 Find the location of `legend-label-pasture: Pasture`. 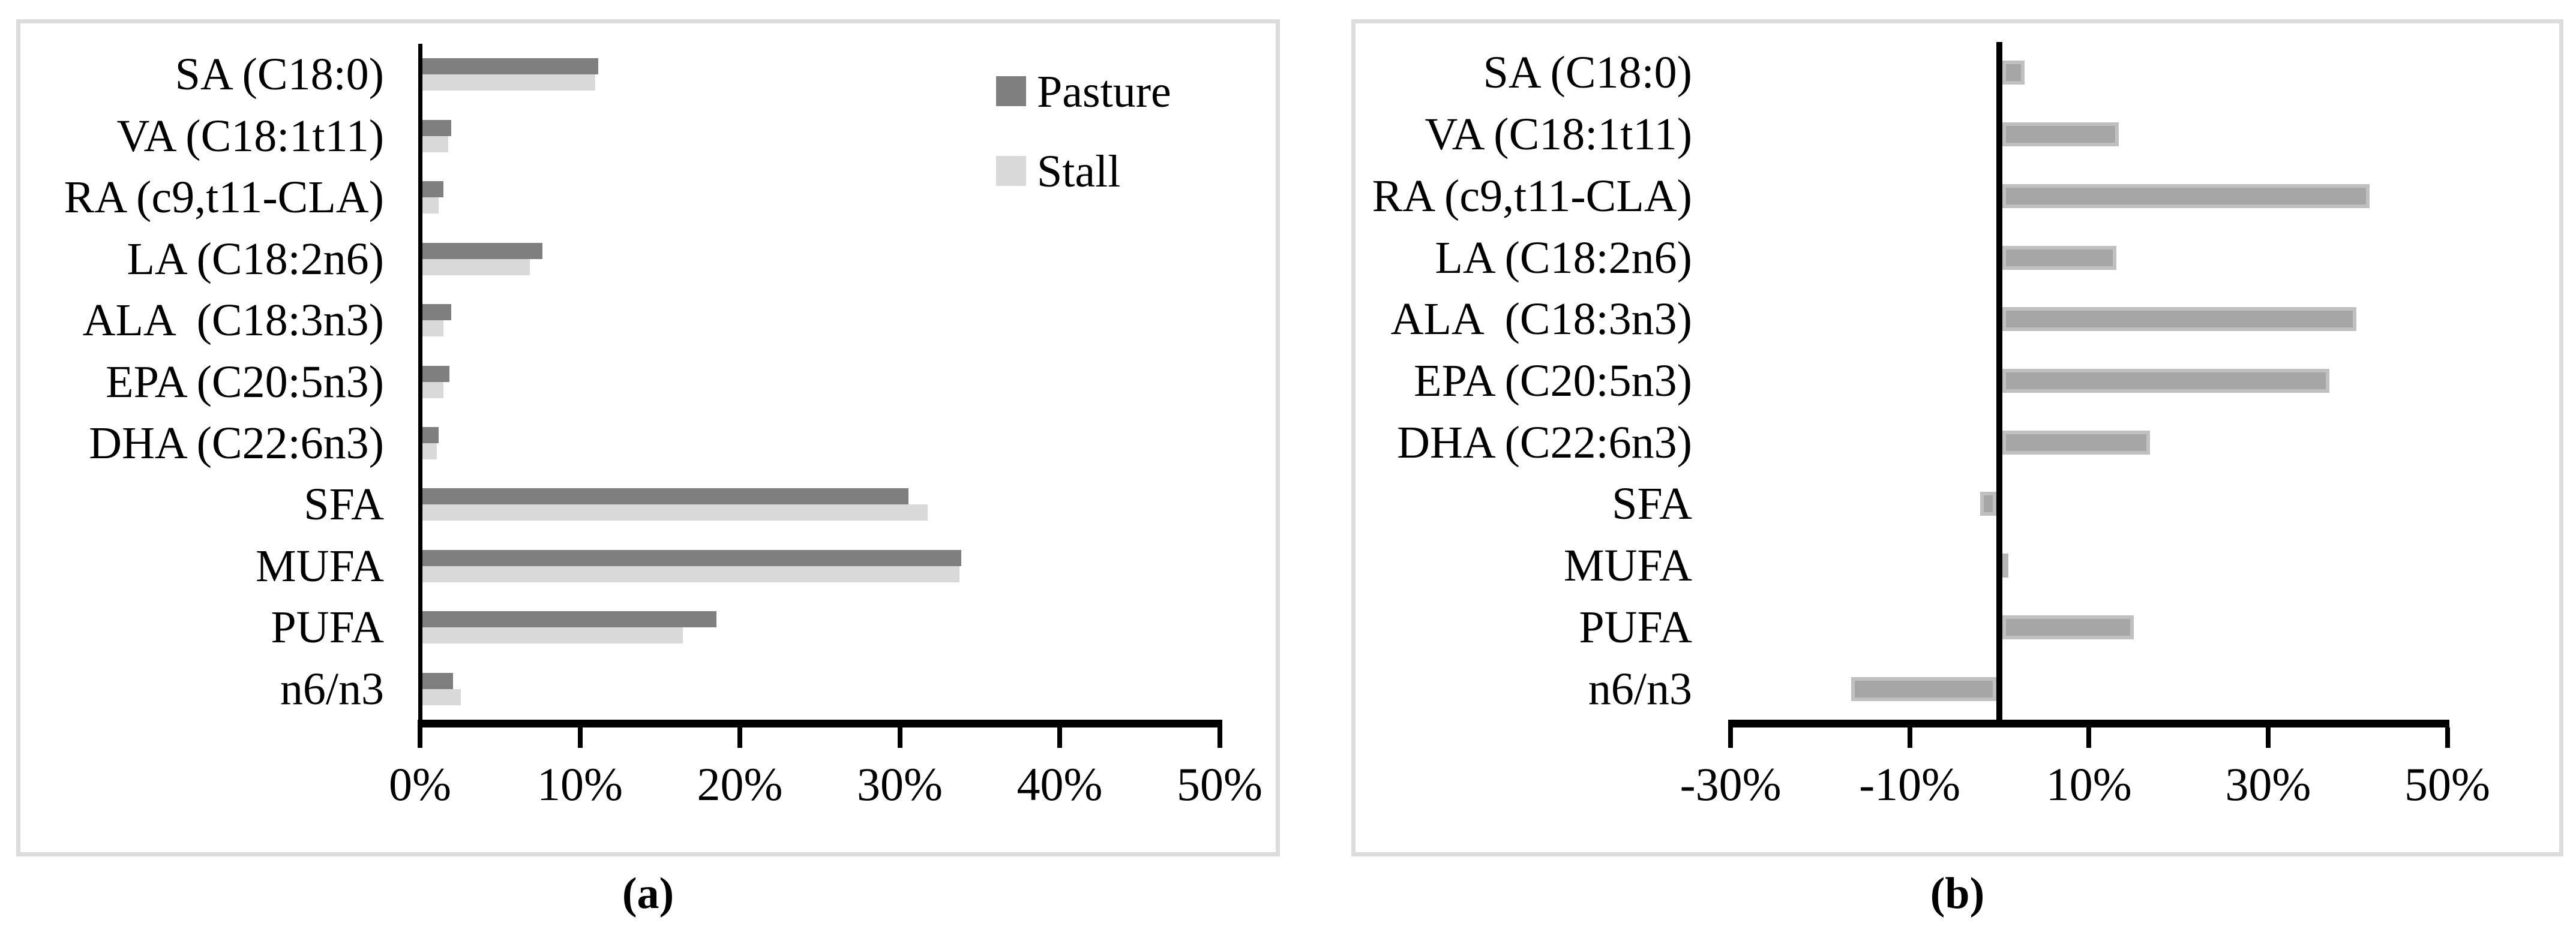

legend-label-pasture: Pasture is located at coordinates (1104, 92).